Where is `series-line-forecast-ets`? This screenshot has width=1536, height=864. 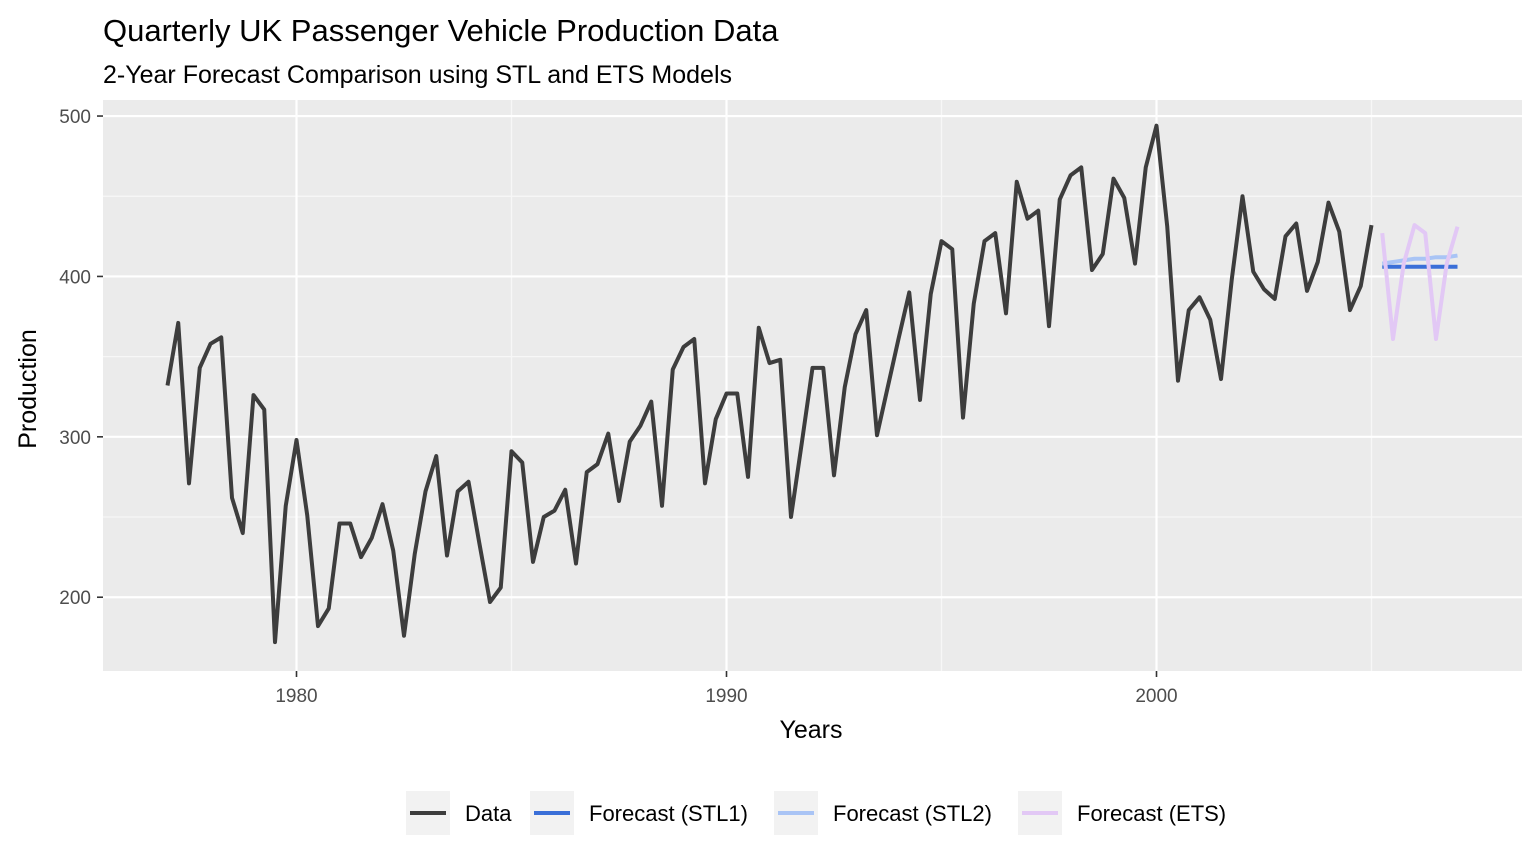 series-line-forecast-ets is located at coordinates (1420, 282).